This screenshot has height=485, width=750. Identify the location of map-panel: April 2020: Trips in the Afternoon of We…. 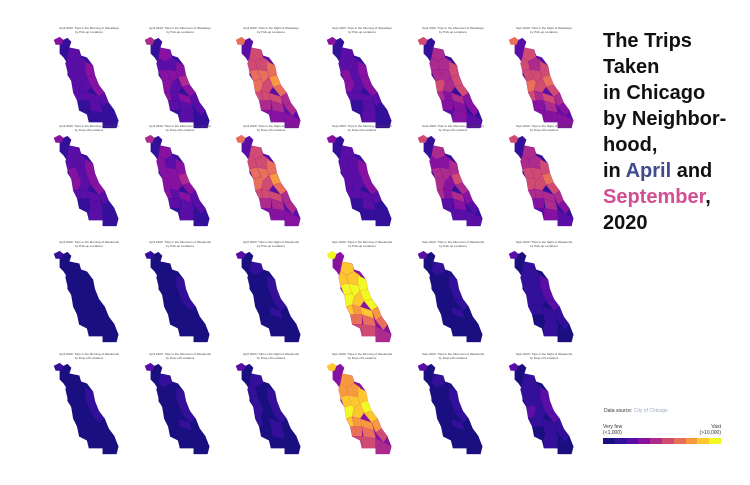
(180, 78).